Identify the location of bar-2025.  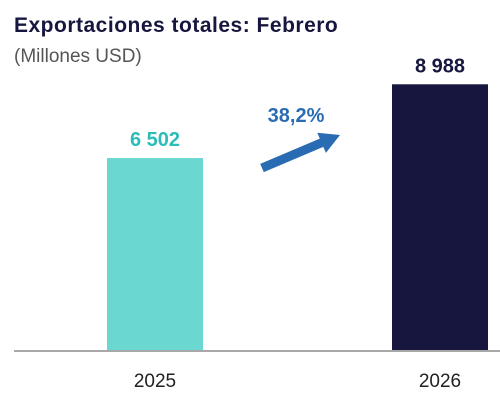
(155, 254).